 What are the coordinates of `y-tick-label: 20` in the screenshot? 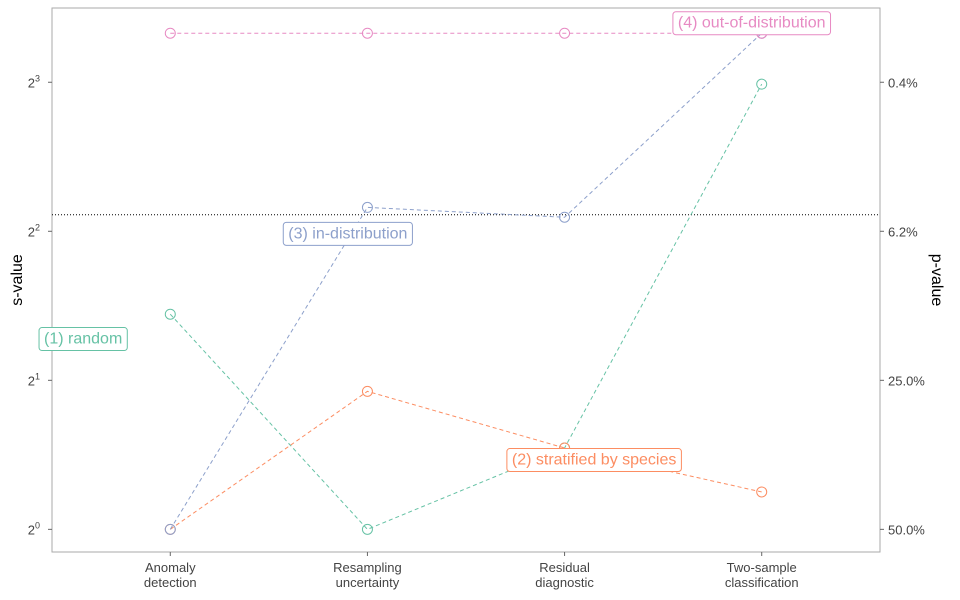 It's located at (34, 528).